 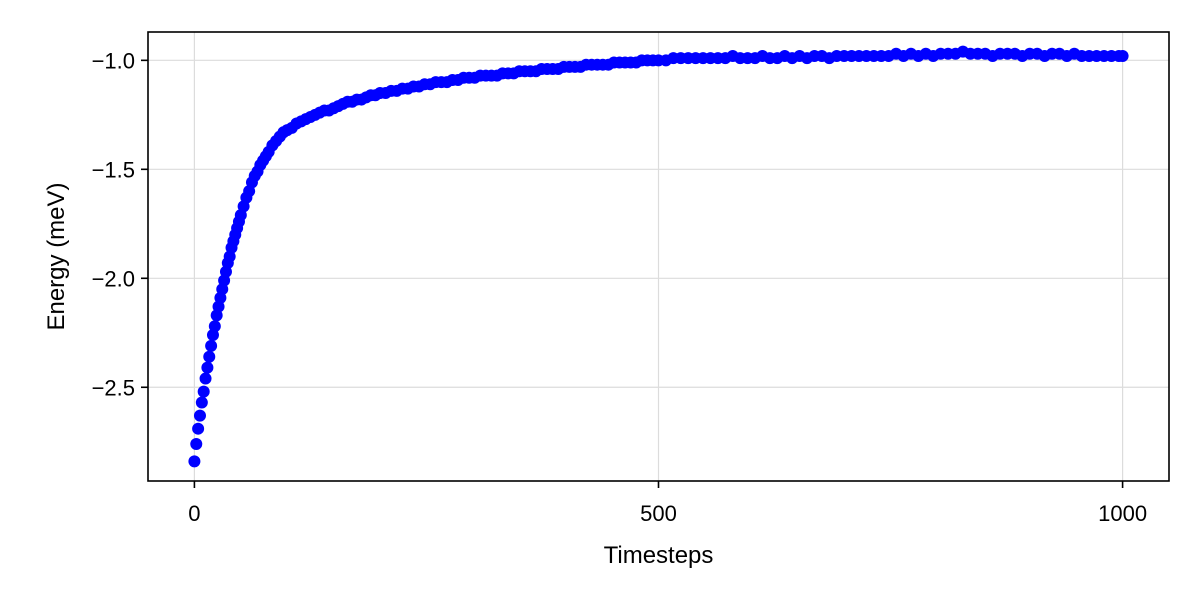 What do you see at coordinates (658, 513) in the screenshot?
I see `x-tick-label: 500` at bounding box center [658, 513].